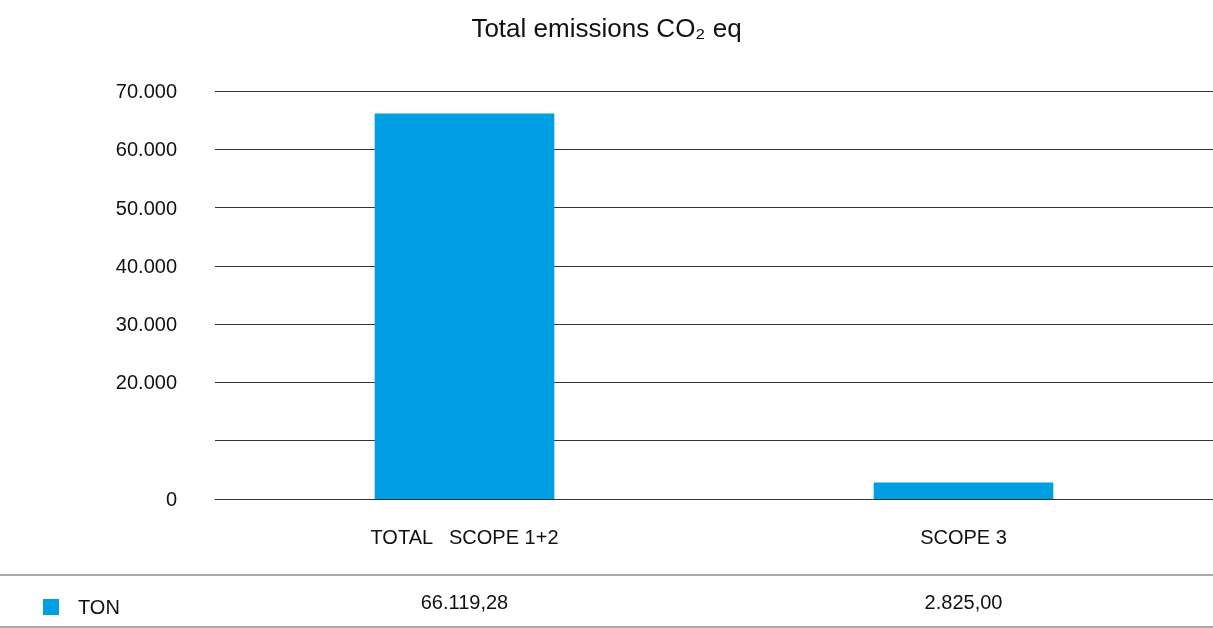 This screenshot has width=1213, height=628. What do you see at coordinates (146, 149) in the screenshot?
I see `y-tick-label: 60.000` at bounding box center [146, 149].